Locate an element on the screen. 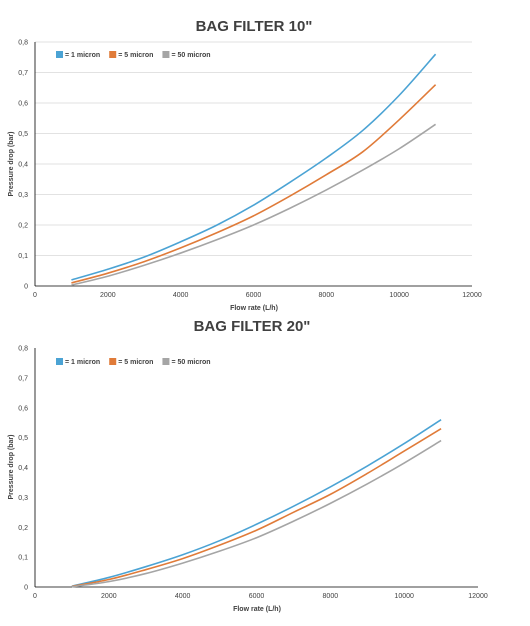 The width and height of the screenshot is (530, 626). chart-title: BAG FILTER 20" is located at coordinates (252, 326).